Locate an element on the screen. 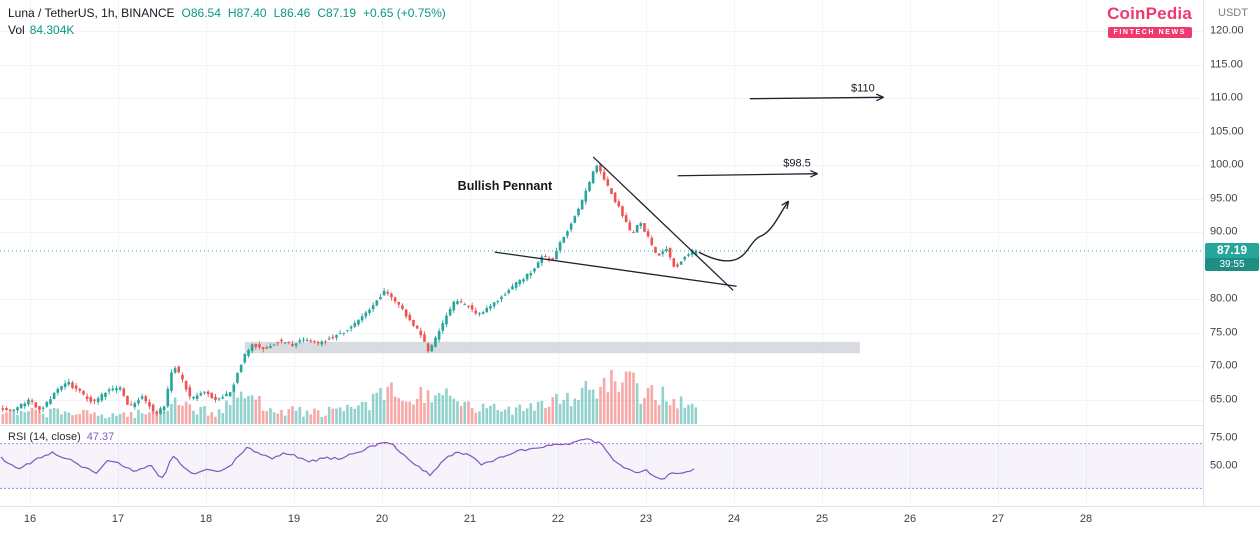 The height and width of the screenshot is (534, 1260). volume-legend: Vol 84.304K is located at coordinates (41, 30).